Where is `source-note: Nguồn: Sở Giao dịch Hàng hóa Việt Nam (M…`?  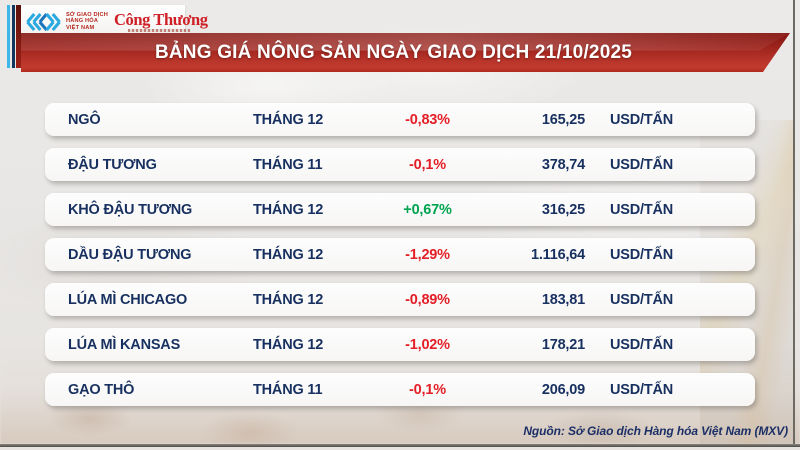 source-note: Nguồn: Sở Giao dịch Hàng hóa Việt Nam (M… is located at coordinates (655, 431).